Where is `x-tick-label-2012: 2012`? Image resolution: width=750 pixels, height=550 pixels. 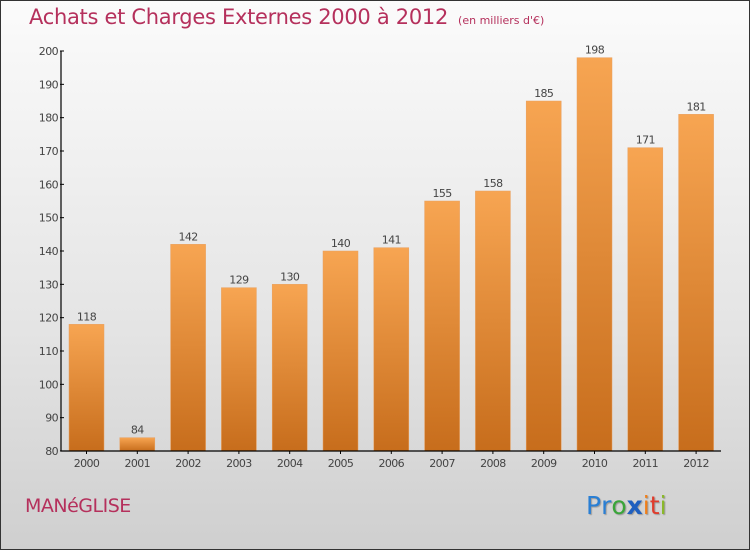
x-tick-label-2012: 2012 is located at coordinates (696, 463).